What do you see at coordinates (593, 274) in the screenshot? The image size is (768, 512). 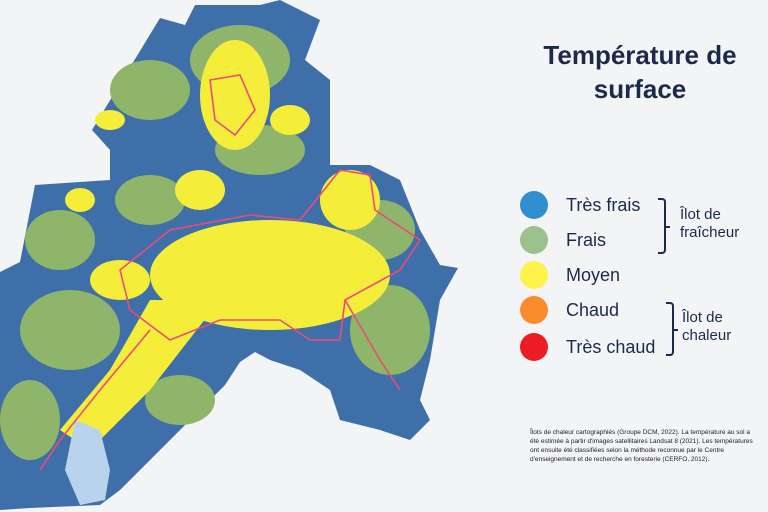 I see `legend-label: Moyen` at bounding box center [593, 274].